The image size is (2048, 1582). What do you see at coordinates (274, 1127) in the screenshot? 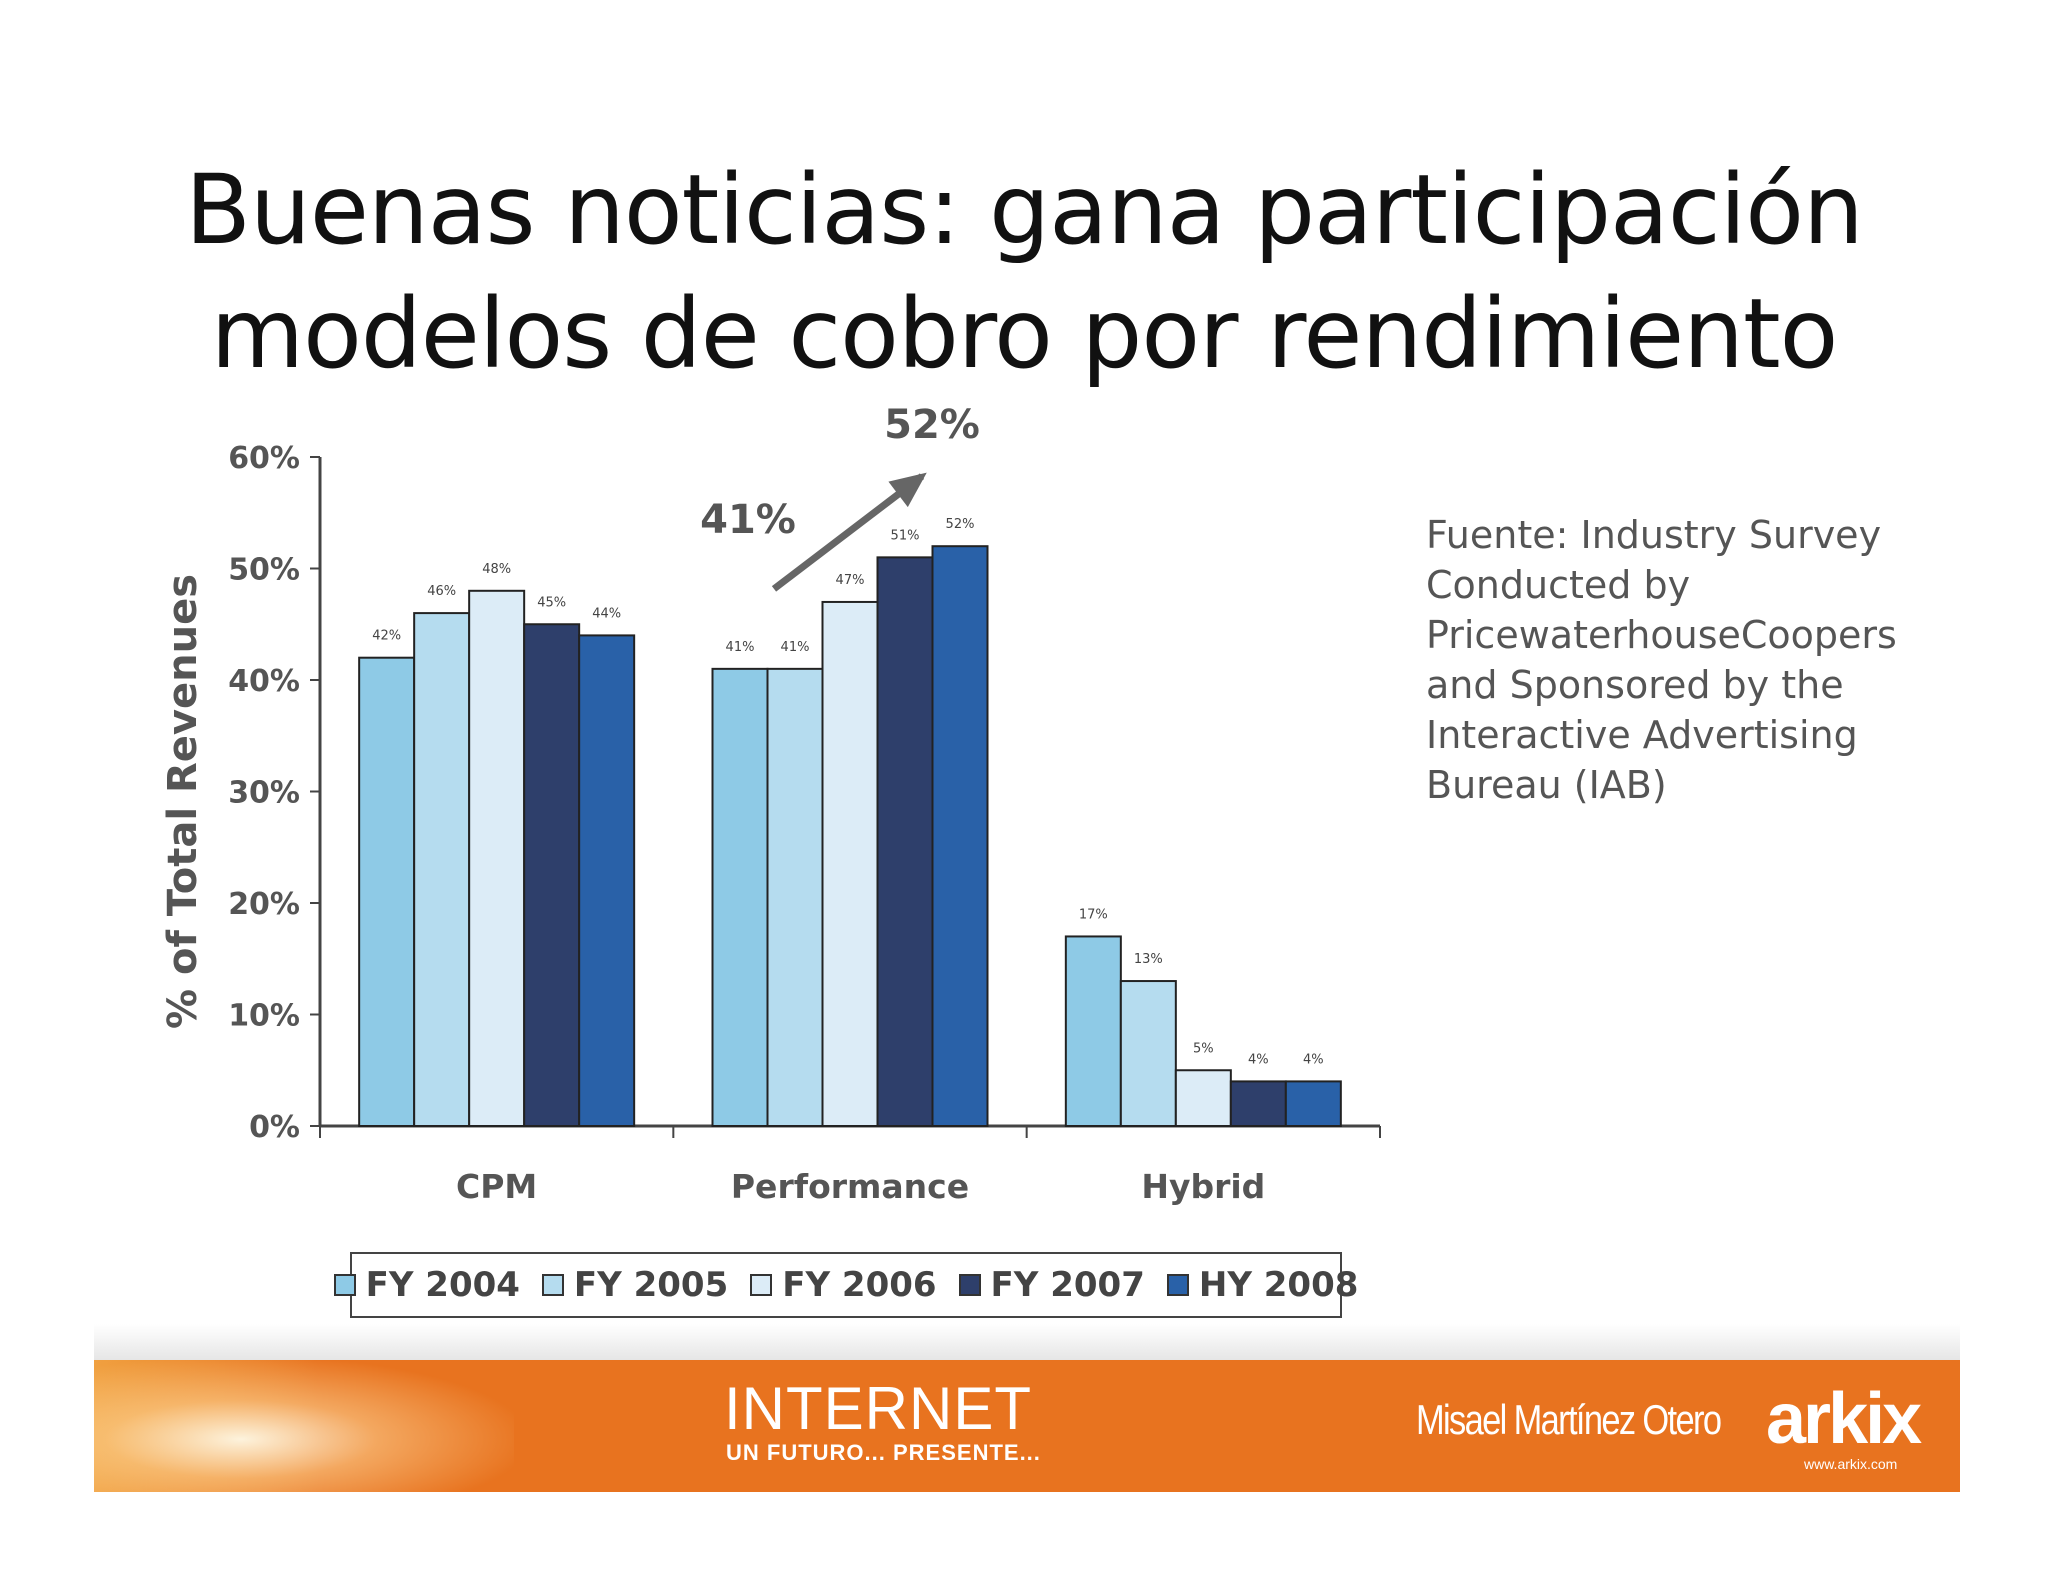
I see `y-tick-label: 0%` at bounding box center [274, 1127].